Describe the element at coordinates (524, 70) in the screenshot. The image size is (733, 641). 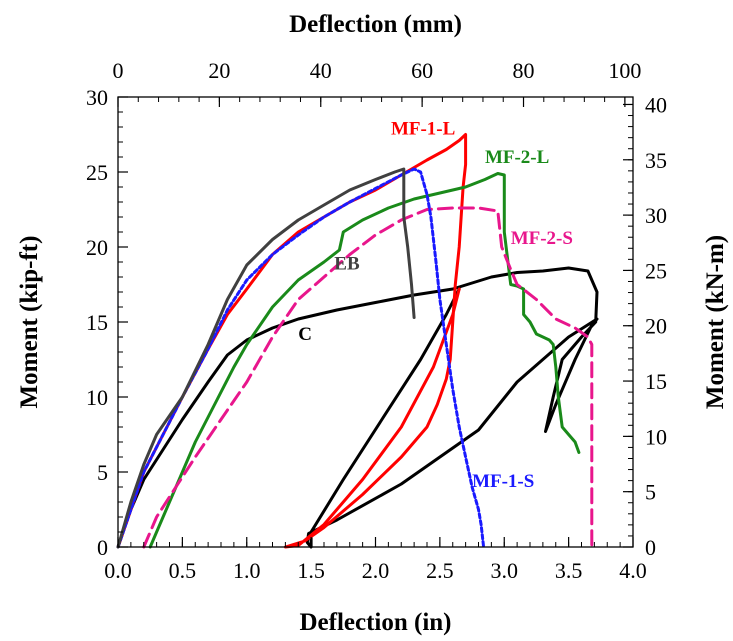
I see `x2-tick-label: 80` at that location.